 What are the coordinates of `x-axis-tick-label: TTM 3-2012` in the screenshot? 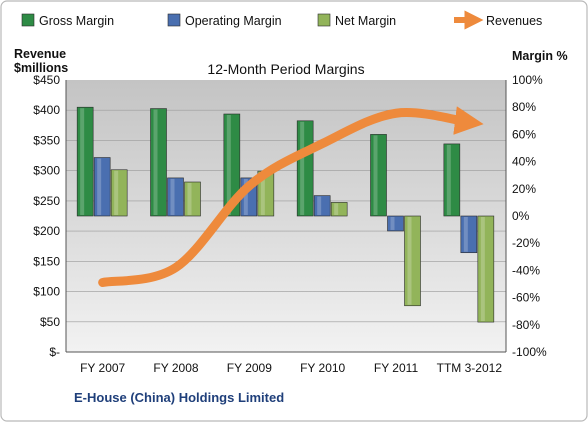 It's located at (470, 368).